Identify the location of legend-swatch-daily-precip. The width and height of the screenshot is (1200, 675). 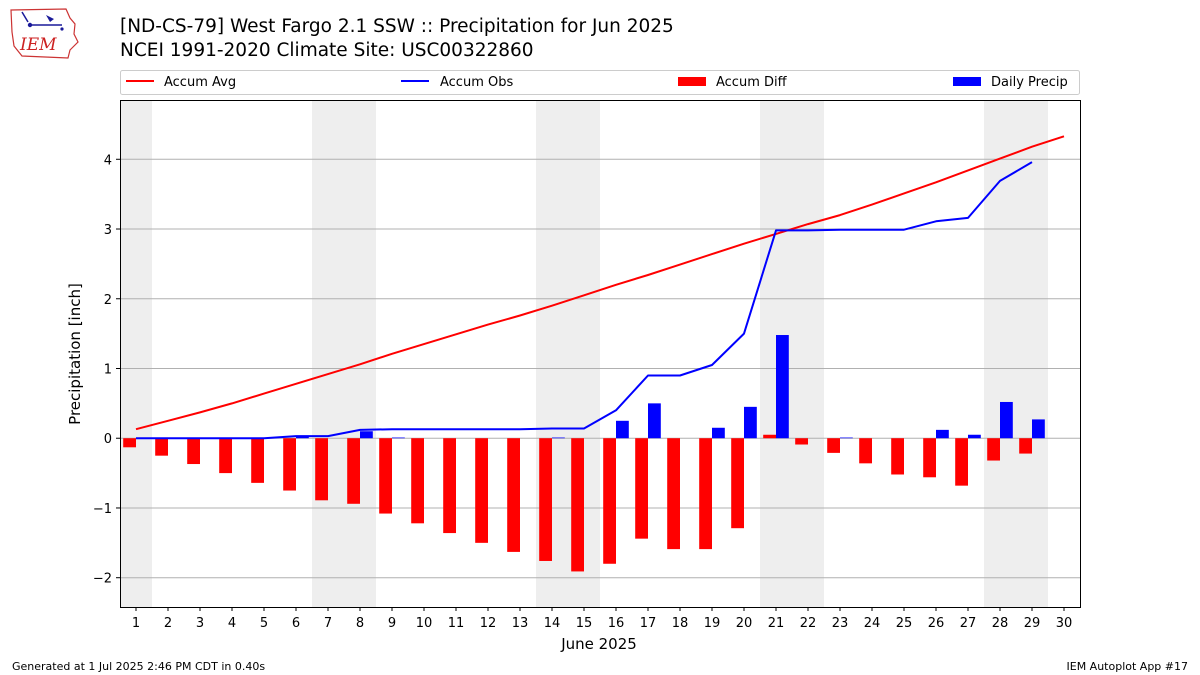
(967, 81).